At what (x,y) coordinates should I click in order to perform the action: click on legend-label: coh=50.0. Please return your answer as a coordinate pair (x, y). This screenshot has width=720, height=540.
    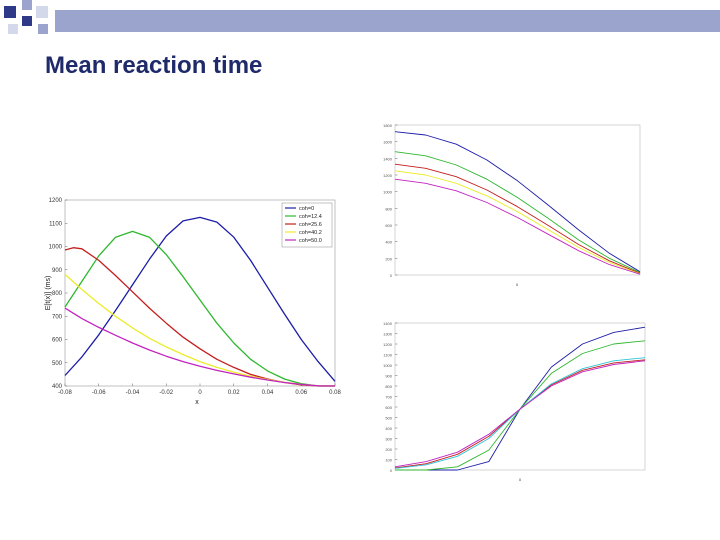
    Looking at the image, I should click on (310, 241).